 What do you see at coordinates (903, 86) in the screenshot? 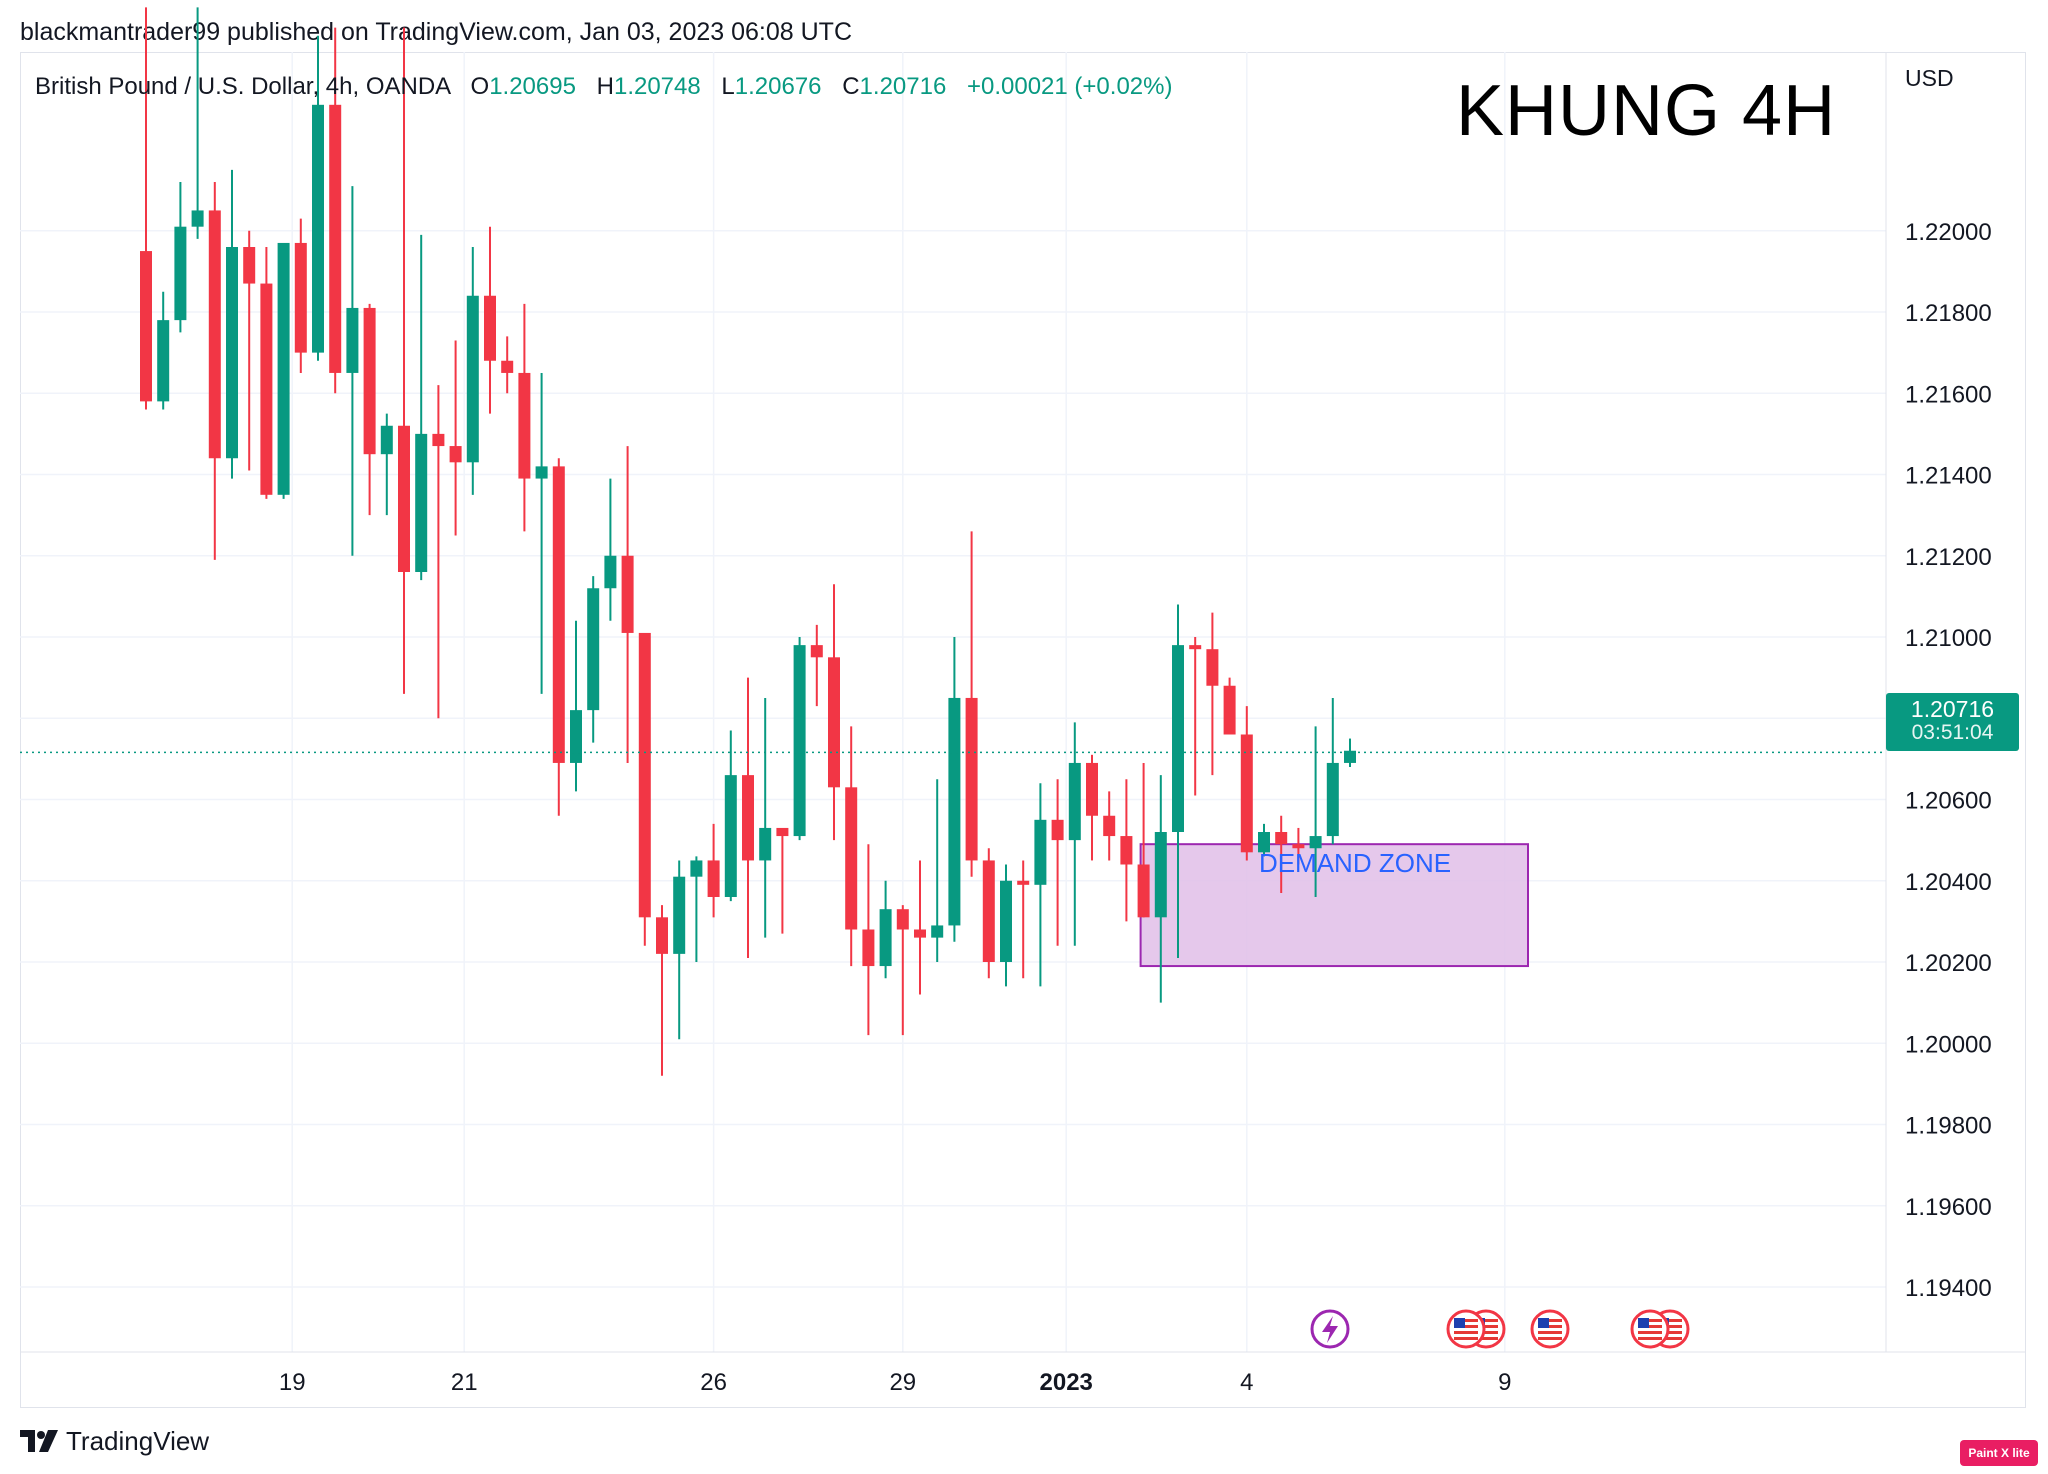
I see `close-value: 1.20716` at bounding box center [903, 86].